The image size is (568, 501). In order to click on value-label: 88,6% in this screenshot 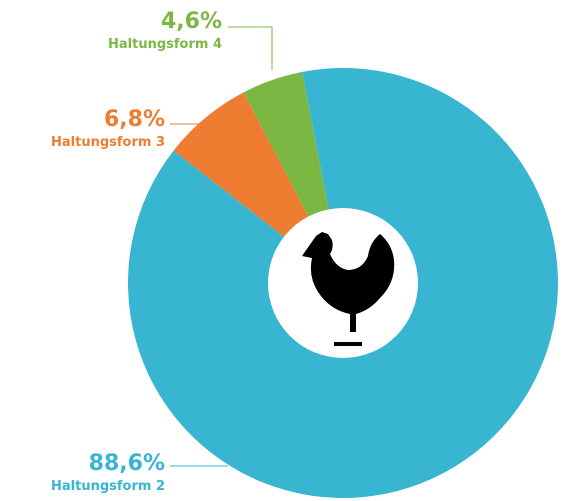, I will do `click(127, 463)`.